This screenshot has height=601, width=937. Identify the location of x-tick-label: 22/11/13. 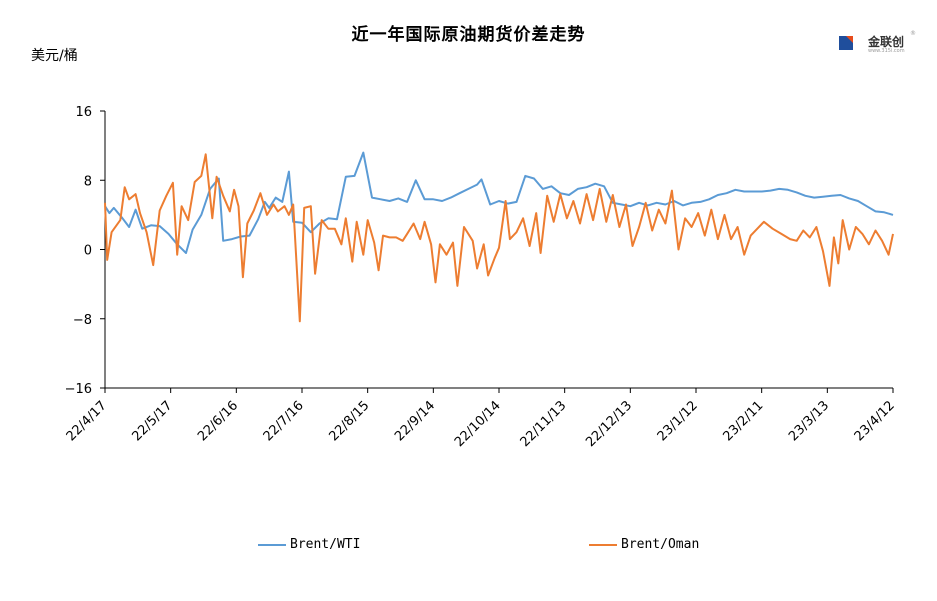
(544, 424).